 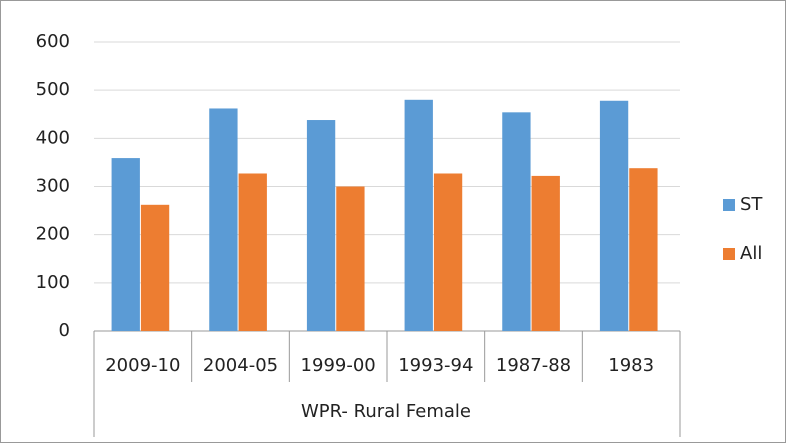 What do you see at coordinates (53, 41) in the screenshot?
I see `y-tick-label: 600` at bounding box center [53, 41].